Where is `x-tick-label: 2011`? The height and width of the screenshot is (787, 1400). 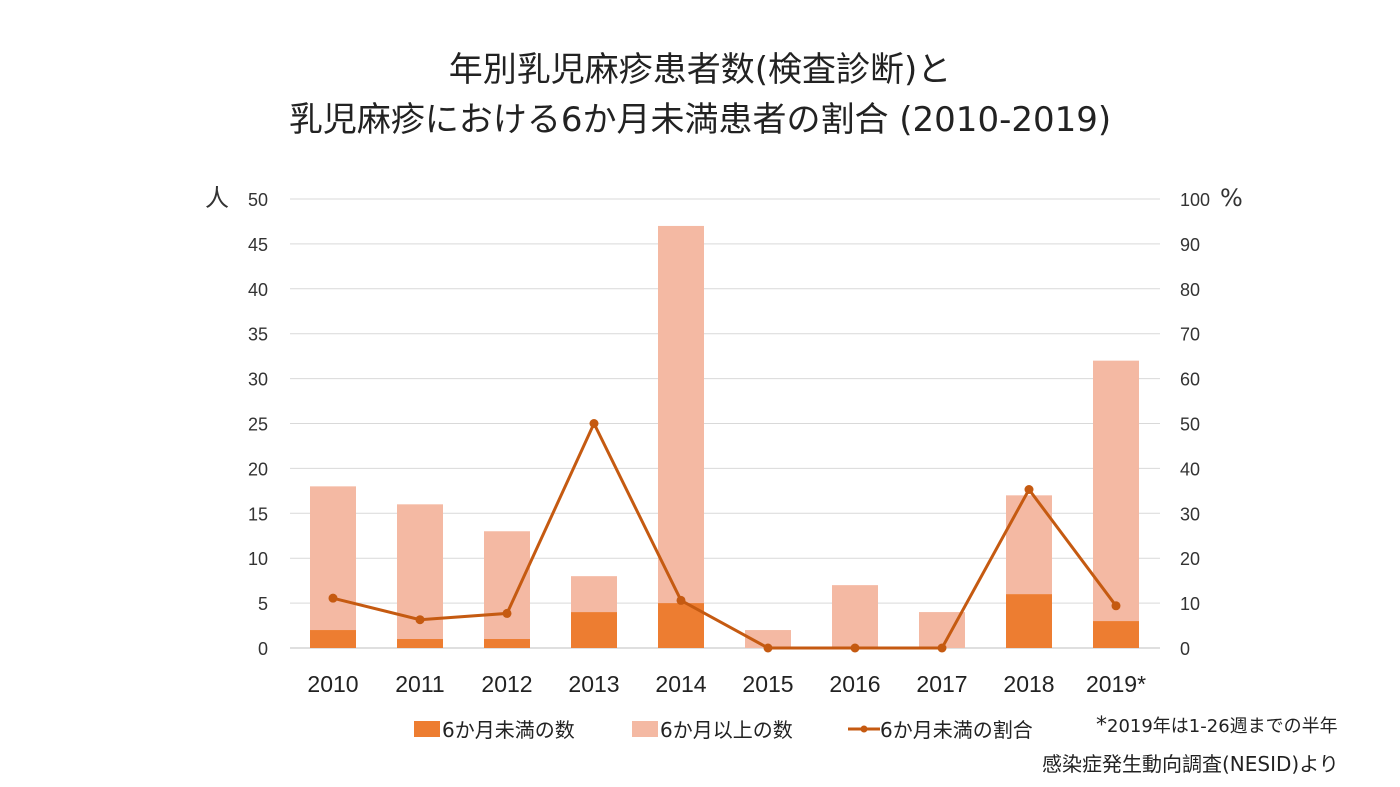
x-tick-label: 2011 is located at coordinates (419, 684).